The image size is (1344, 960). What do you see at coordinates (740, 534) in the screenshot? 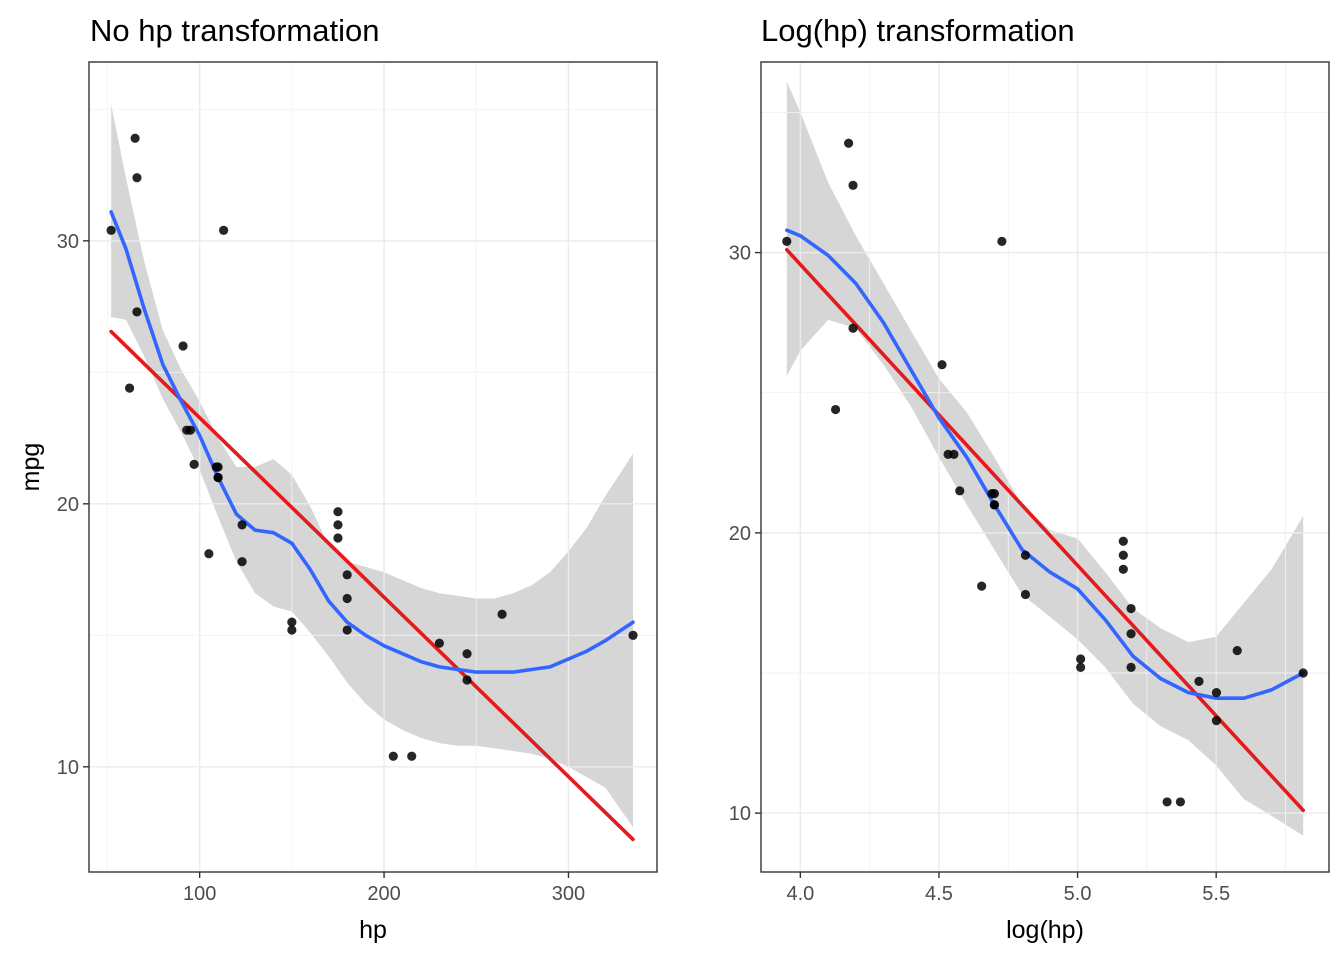
I see `panel-2-y-tick-label: 20` at bounding box center [740, 534].